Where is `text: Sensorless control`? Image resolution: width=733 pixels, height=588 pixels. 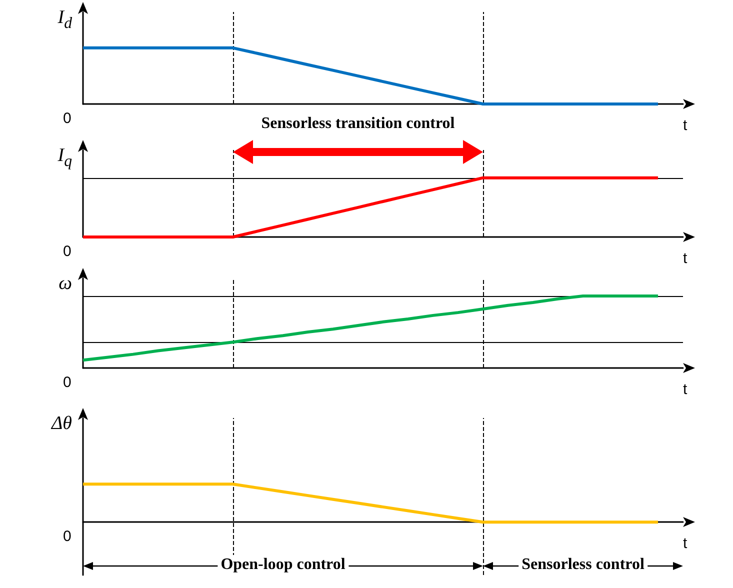 text: Sensorless control is located at coordinates (583, 565).